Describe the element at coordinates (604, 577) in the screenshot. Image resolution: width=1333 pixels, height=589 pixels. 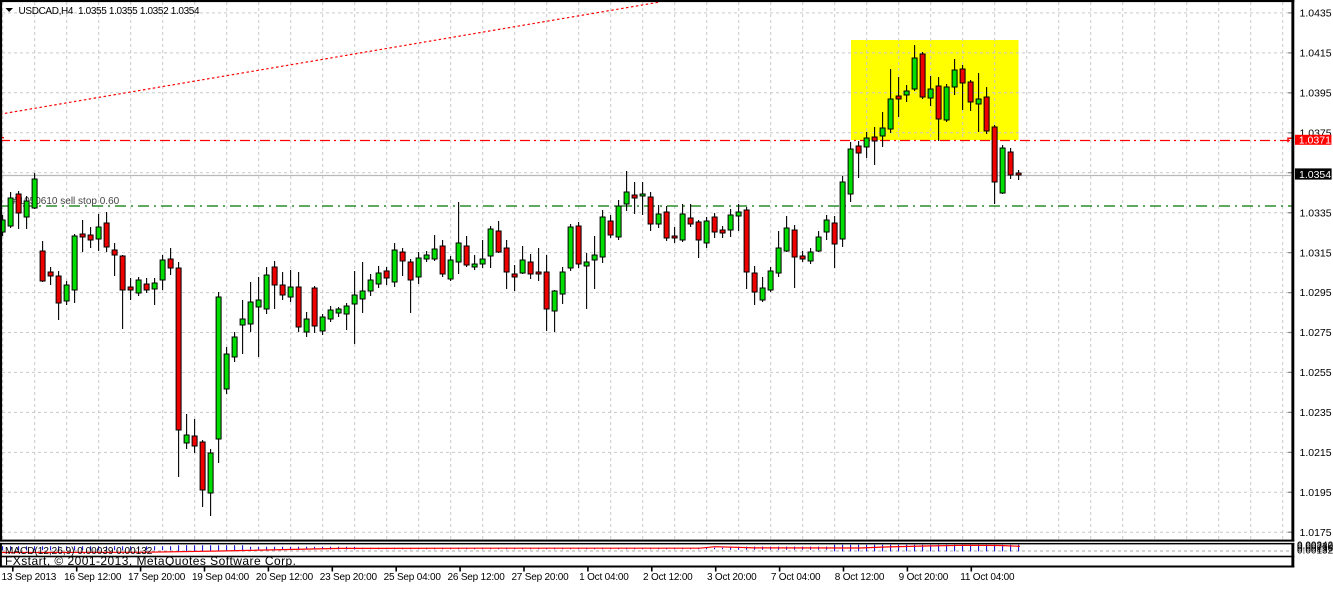
I see `svg-text: 1 Oct 04:00` at that location.